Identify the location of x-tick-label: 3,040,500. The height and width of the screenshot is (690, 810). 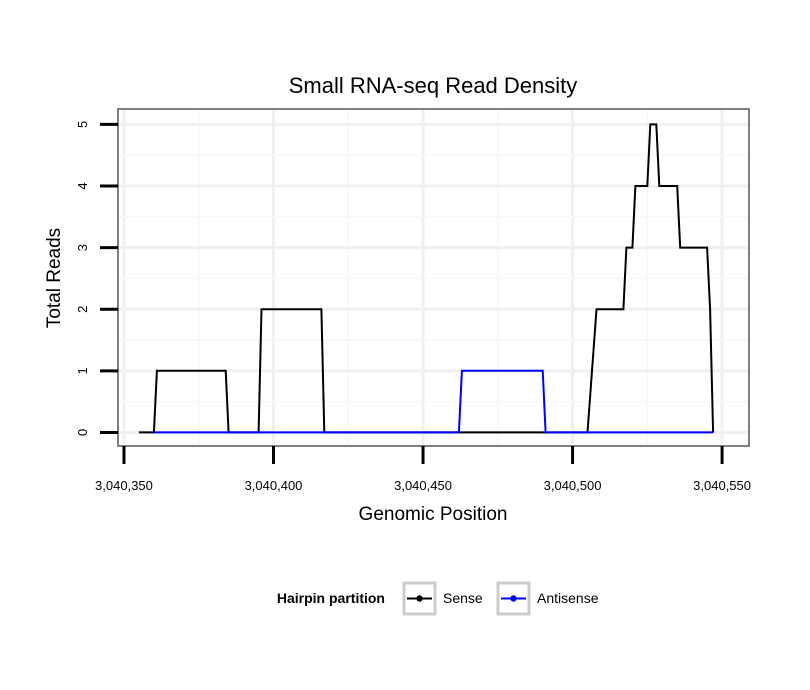
(573, 485).